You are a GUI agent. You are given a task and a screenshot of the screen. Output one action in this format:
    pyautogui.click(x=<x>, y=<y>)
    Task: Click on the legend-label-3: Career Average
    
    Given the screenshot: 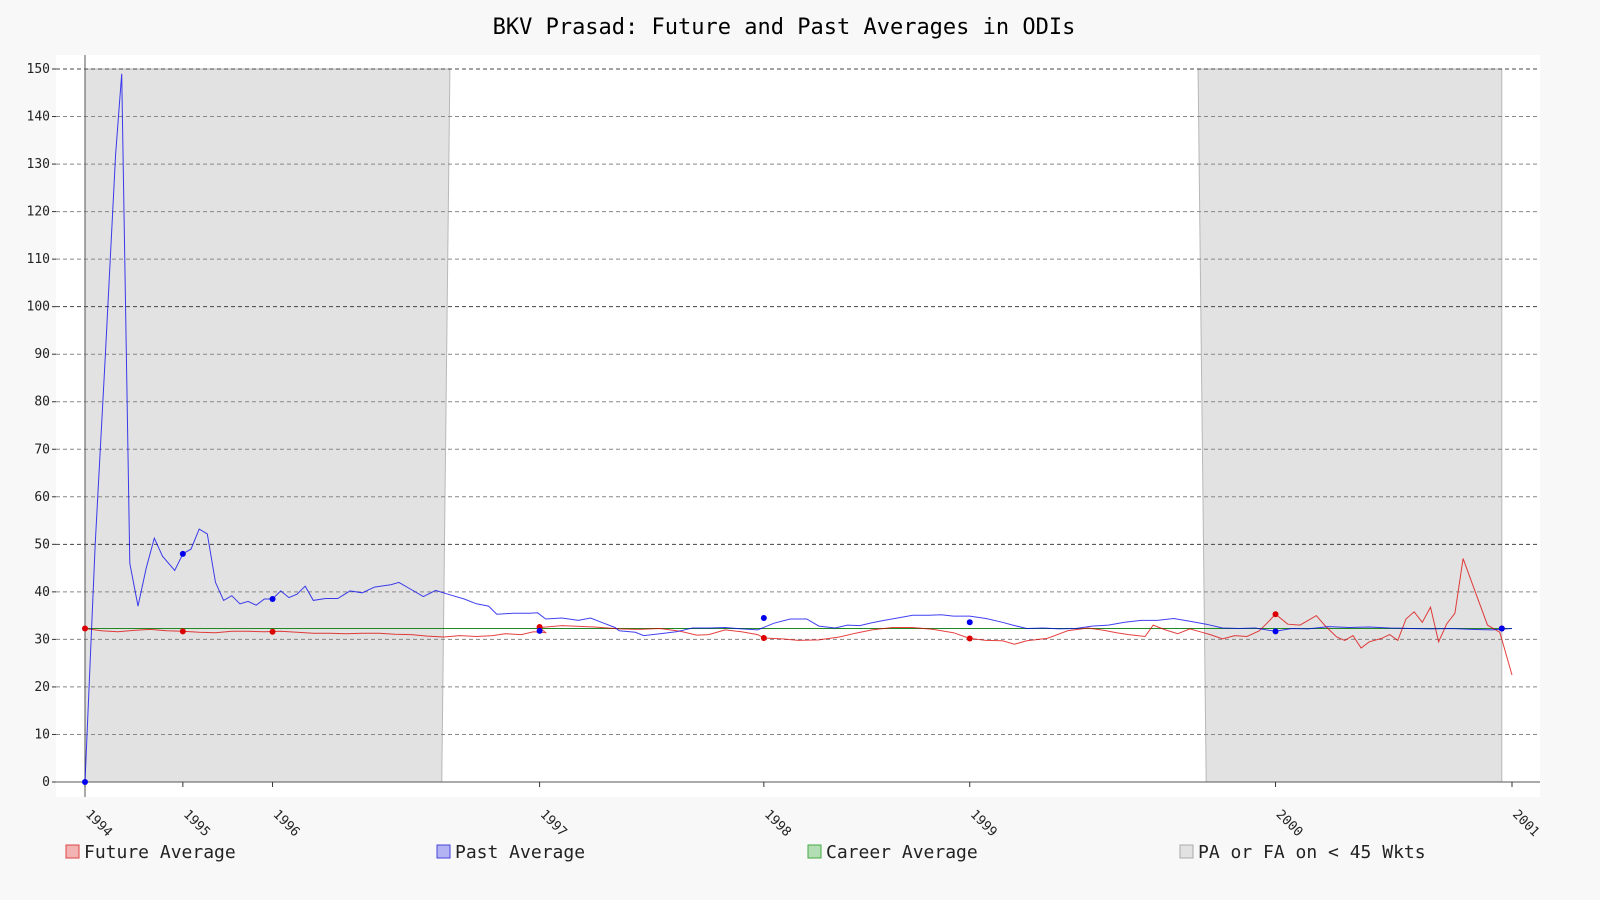 What is the action you would take?
    pyautogui.click(x=902, y=852)
    